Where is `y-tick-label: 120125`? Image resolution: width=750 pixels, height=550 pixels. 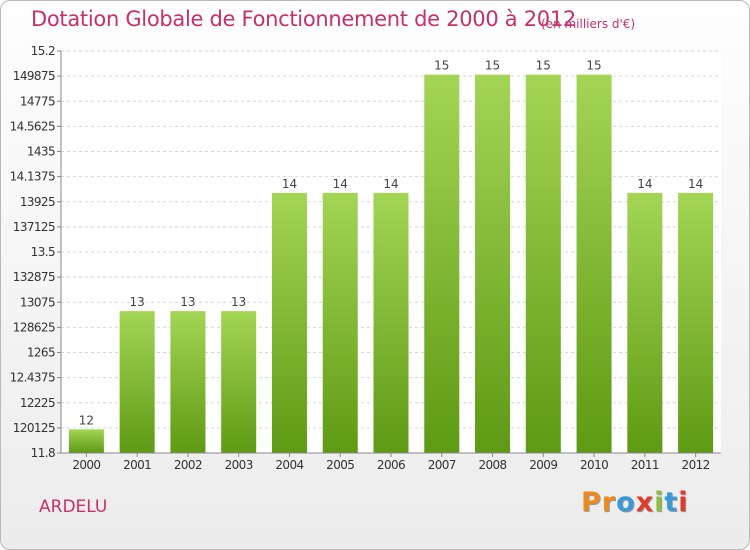
y-tick-label: 120125 is located at coordinates (34, 428).